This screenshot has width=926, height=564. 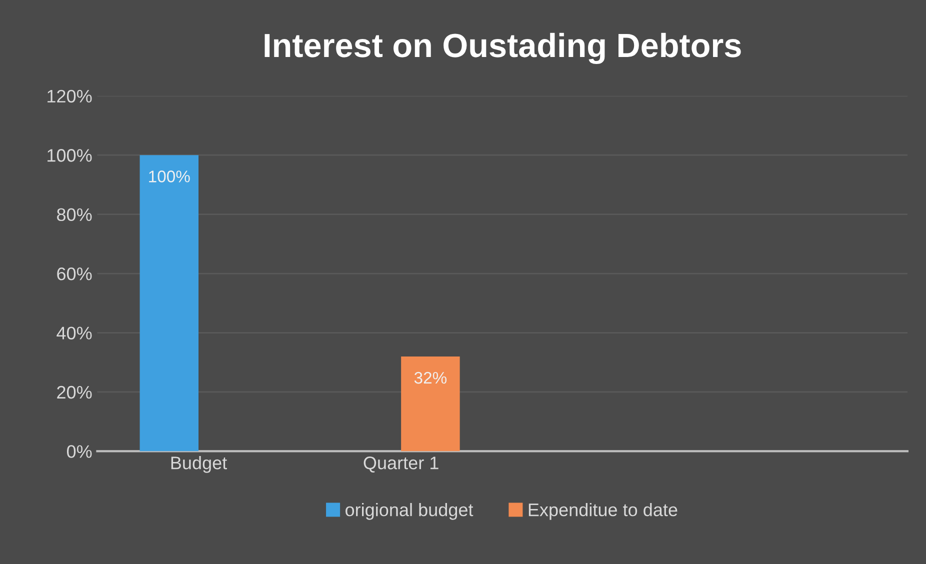 I want to click on y-tick-label: 40%, so click(x=74, y=333).